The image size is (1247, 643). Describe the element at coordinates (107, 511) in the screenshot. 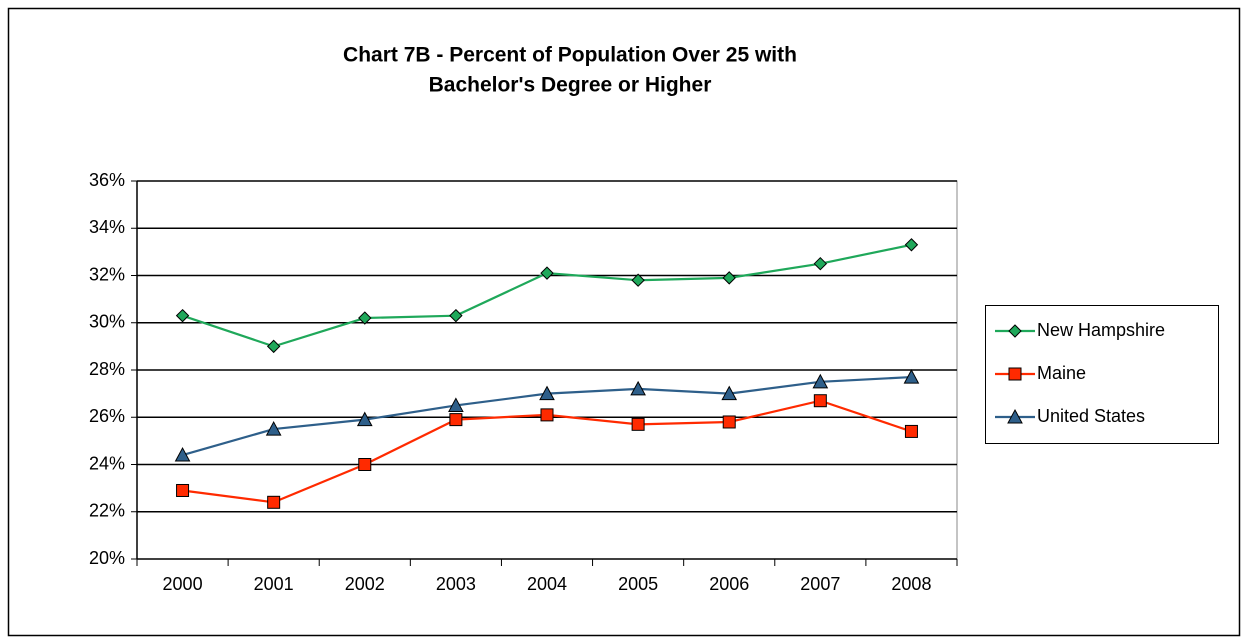

I see `y-tick-label: 22%` at that location.